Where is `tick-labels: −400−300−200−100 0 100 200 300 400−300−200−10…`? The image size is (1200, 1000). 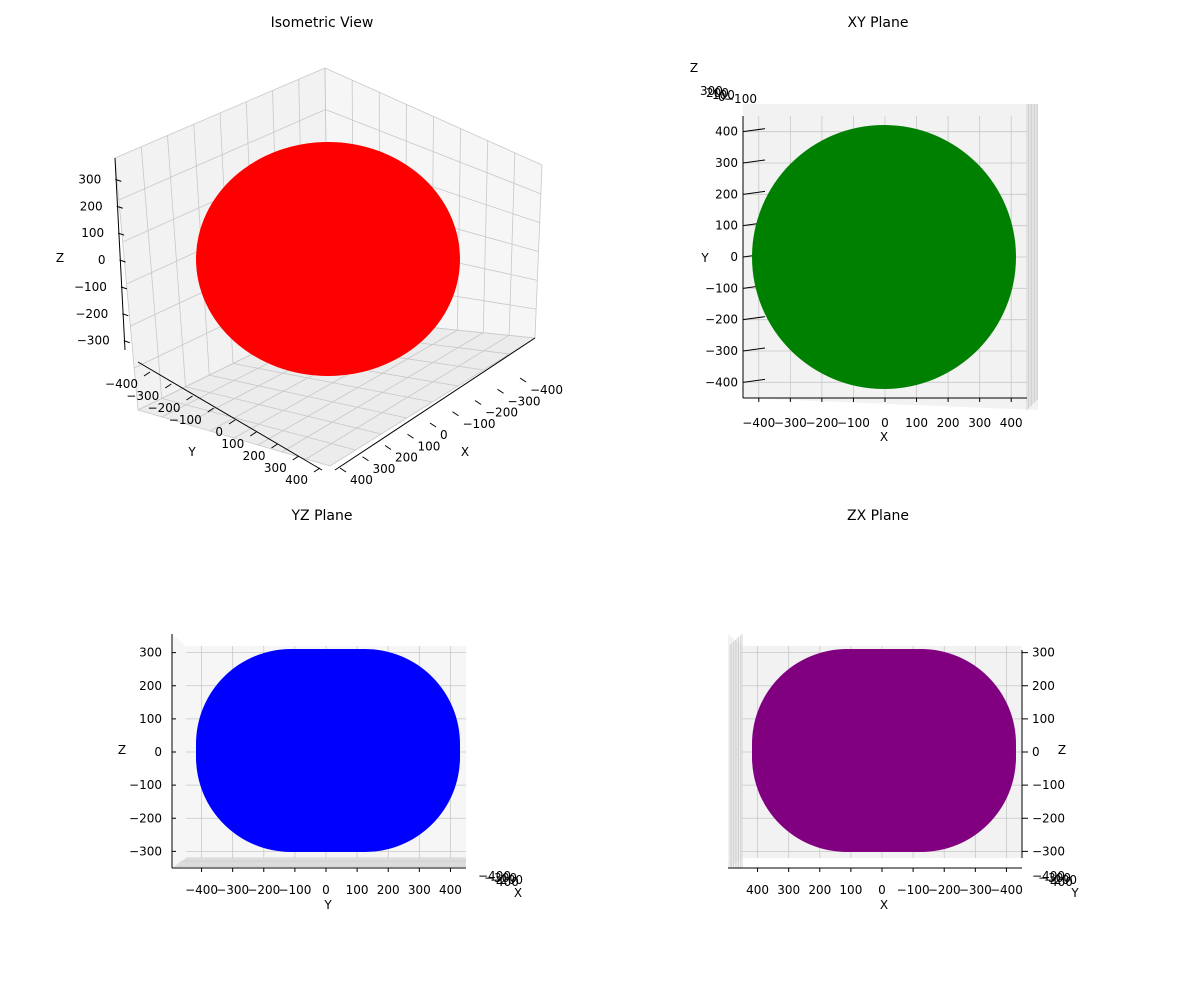 tick-labels: −400−300−200−100 0 100 200 300 400−300−200−10… is located at coordinates (326, 771).